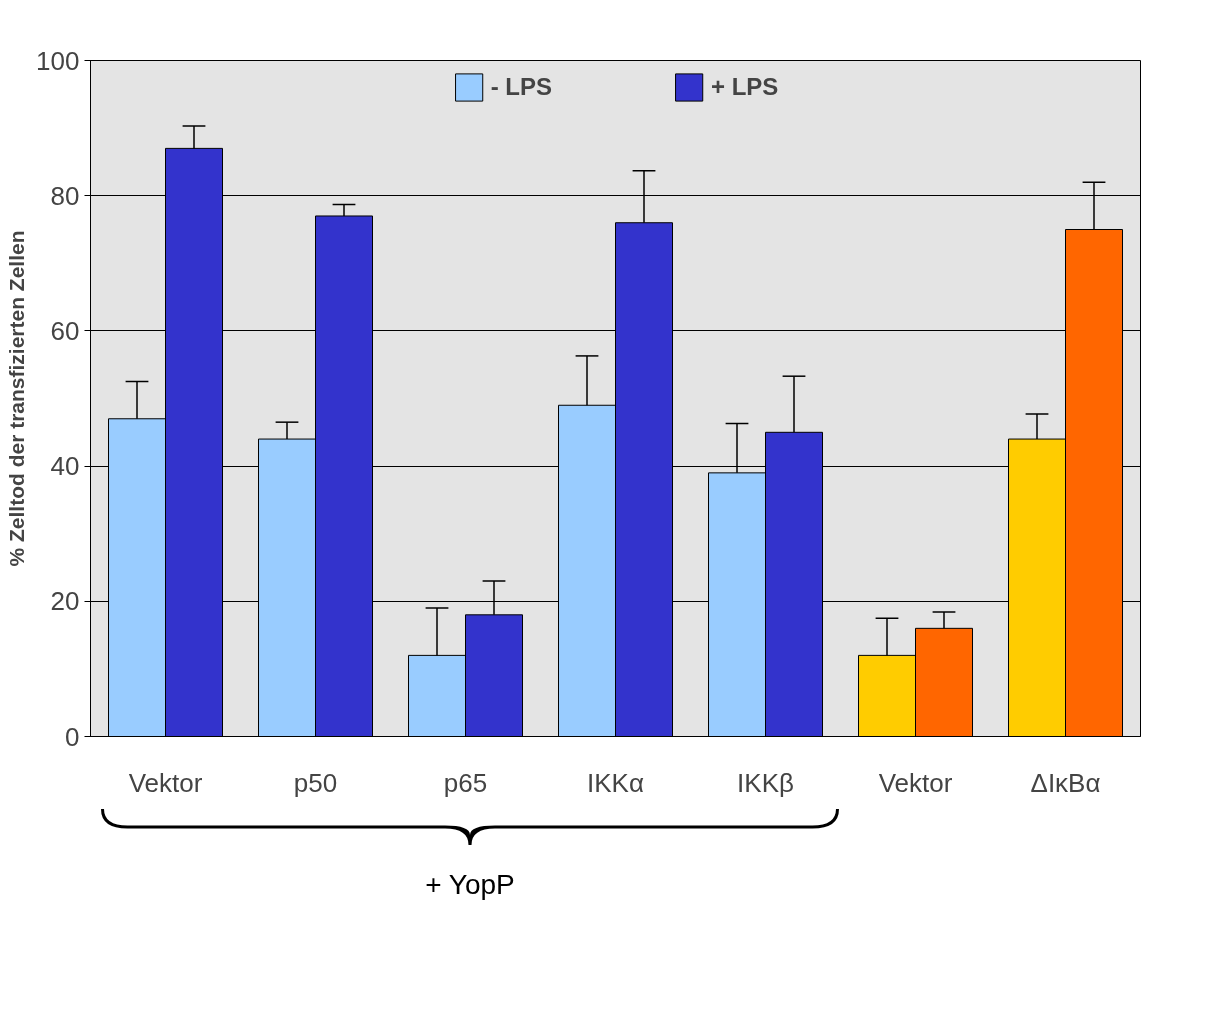 This screenshot has width=1230, height=1010. Describe the element at coordinates (17, 398) in the screenshot. I see `y-axis-title: % Zelltod der transfizierten Zellen` at that location.